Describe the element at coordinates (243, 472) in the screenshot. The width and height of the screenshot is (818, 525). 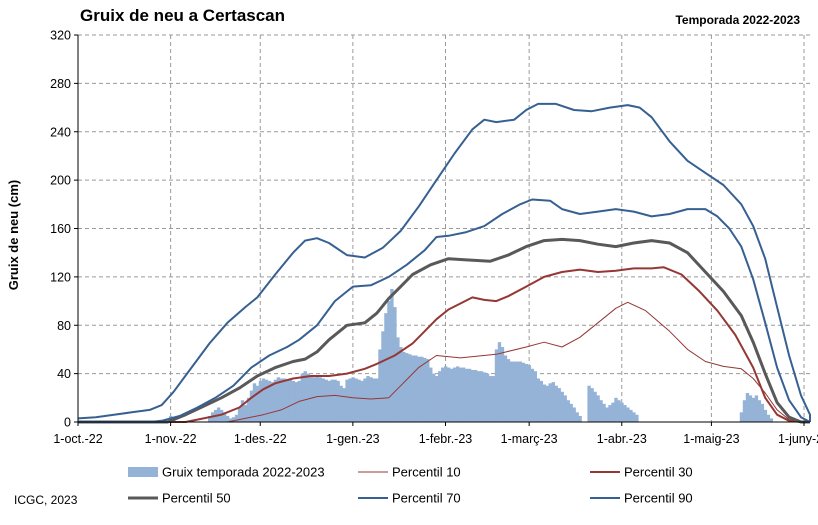
I see `legend-label: Gruix temporada 2022-2023` at that location.